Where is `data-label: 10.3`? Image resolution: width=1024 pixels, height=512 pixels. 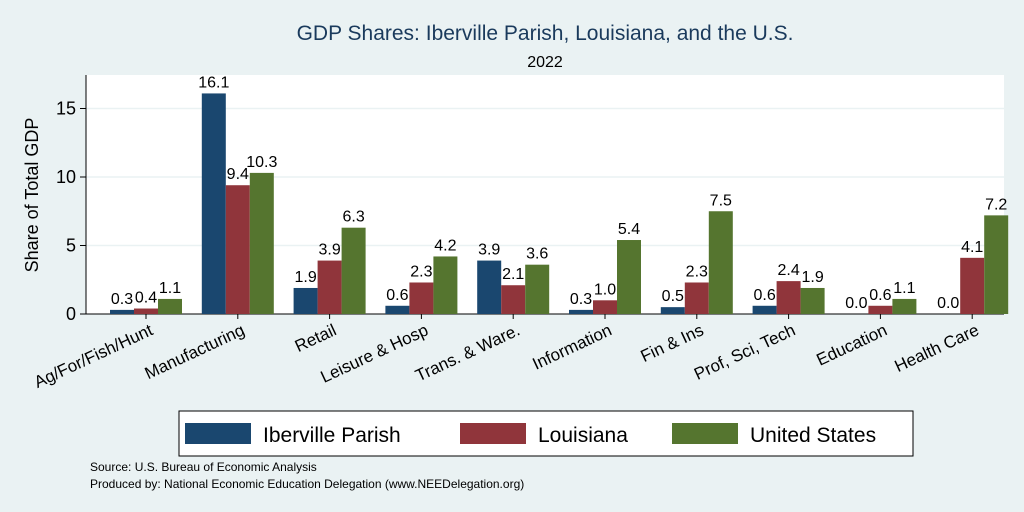
data-label: 10.3 is located at coordinates (261, 162).